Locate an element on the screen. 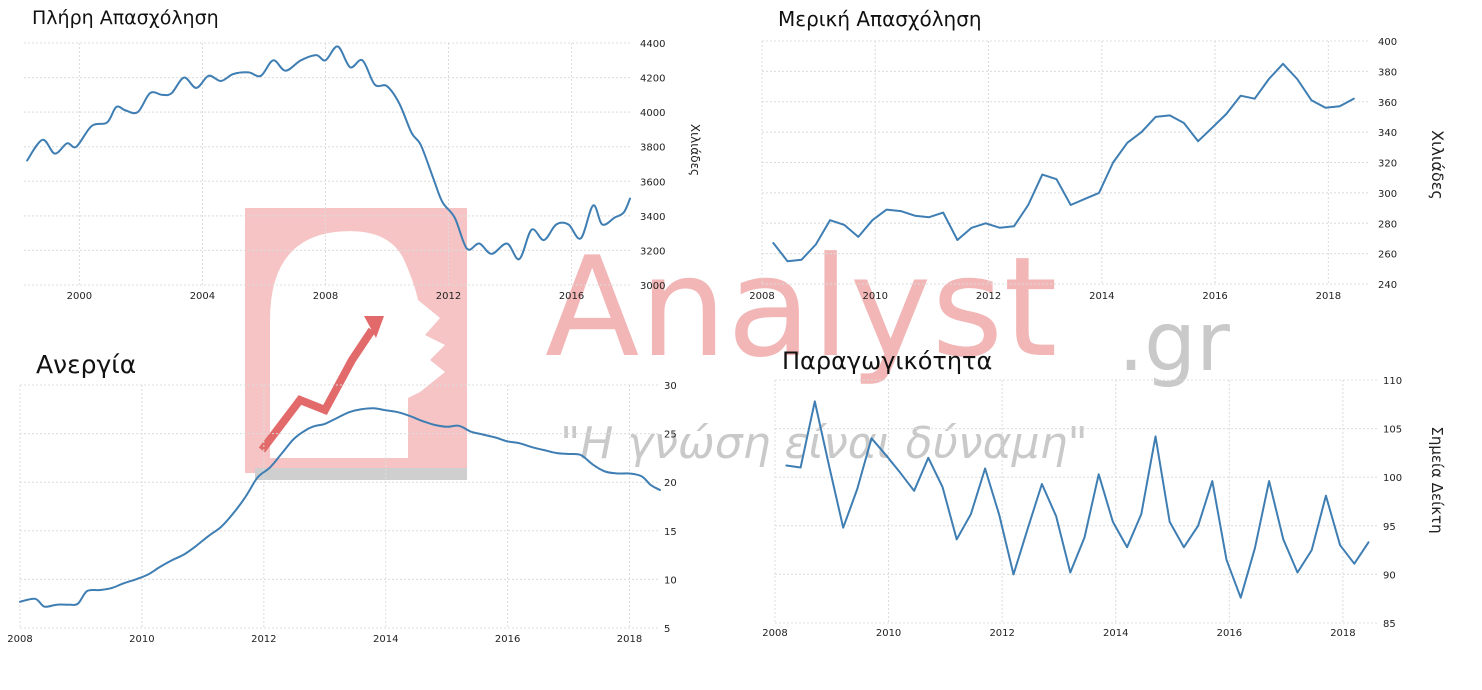  y-tick-label: 400 is located at coordinates (1387, 42).